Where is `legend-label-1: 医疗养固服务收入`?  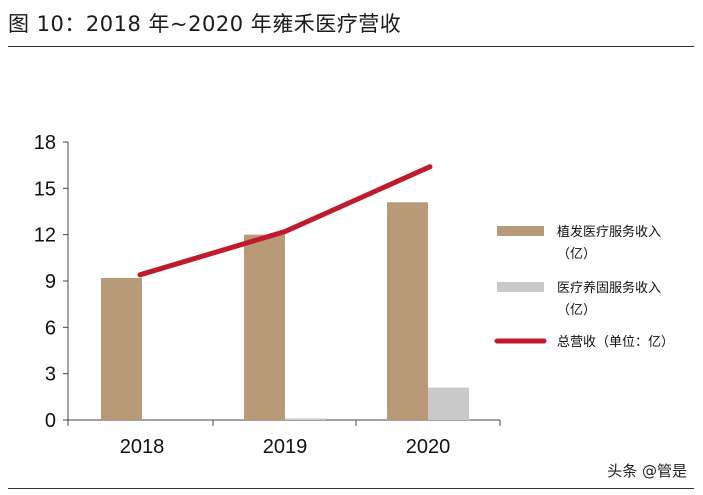 legend-label-1: 医疗养固服务收入 is located at coordinates (609, 288).